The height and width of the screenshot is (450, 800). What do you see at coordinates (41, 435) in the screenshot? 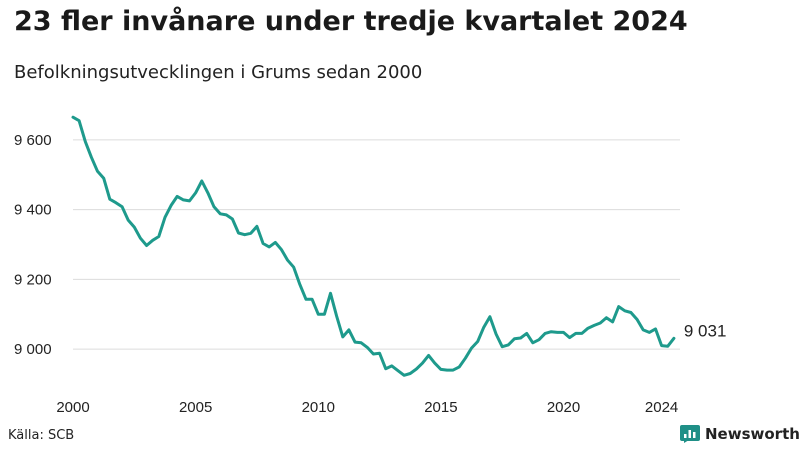
I see `source-label: Källa: SCB` at bounding box center [41, 435].